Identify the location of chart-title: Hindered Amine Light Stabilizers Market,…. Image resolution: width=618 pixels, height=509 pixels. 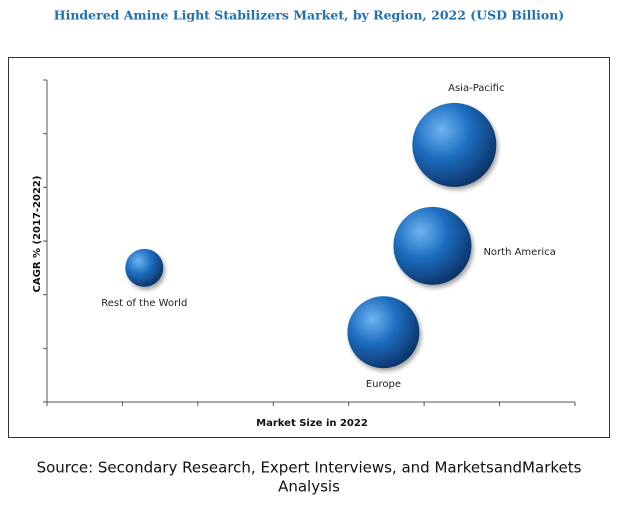
(309, 15).